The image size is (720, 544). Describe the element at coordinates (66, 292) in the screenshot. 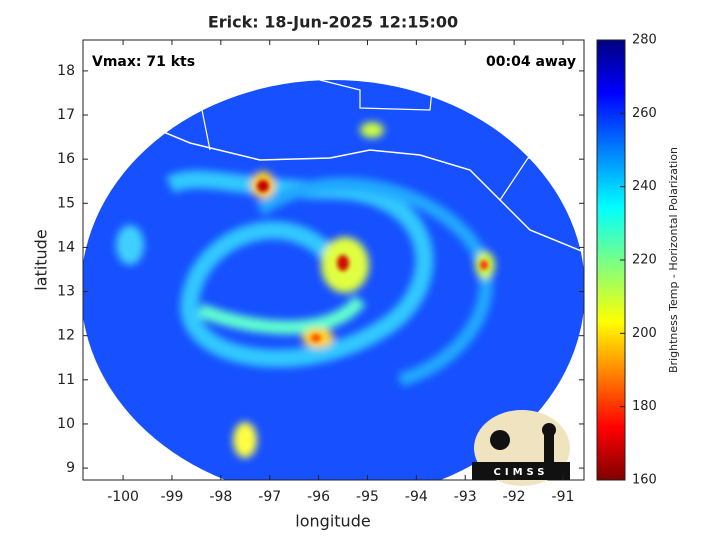

I see `y-tick-label: 13` at that location.